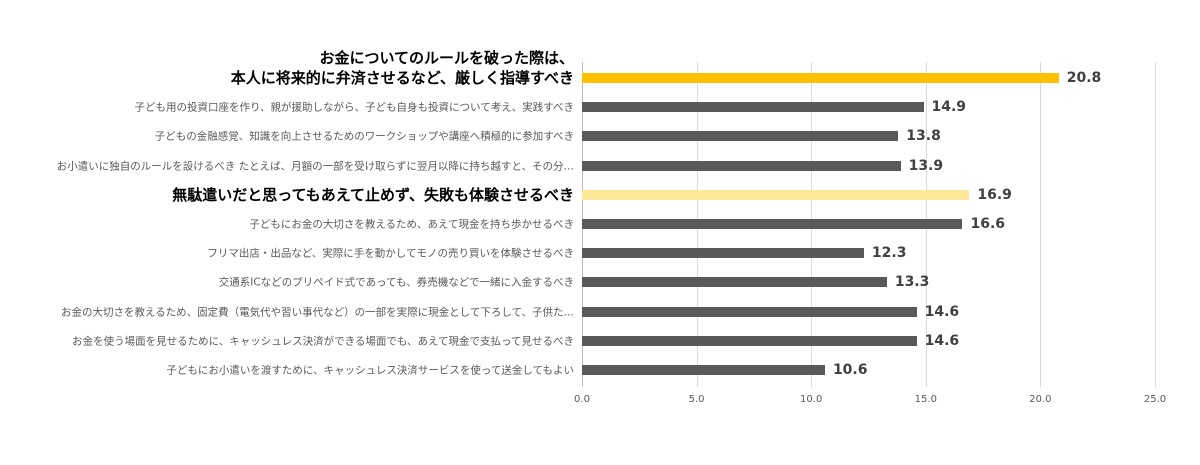  I want to click on x-tick-label: 5.0, so click(696, 399).